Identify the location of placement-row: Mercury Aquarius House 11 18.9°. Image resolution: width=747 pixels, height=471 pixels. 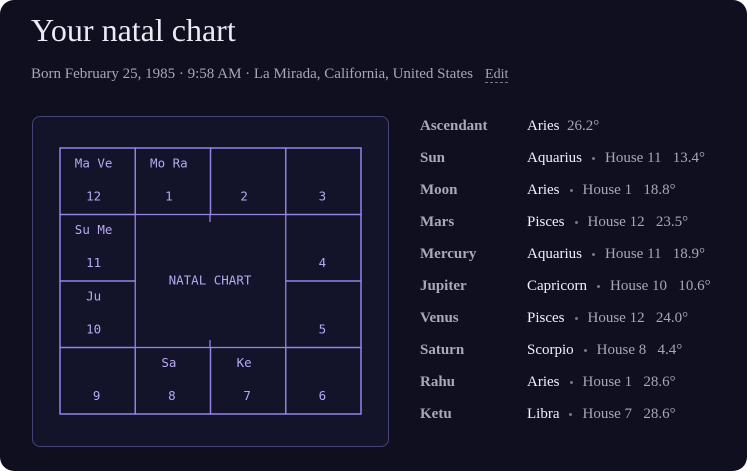
(575, 254).